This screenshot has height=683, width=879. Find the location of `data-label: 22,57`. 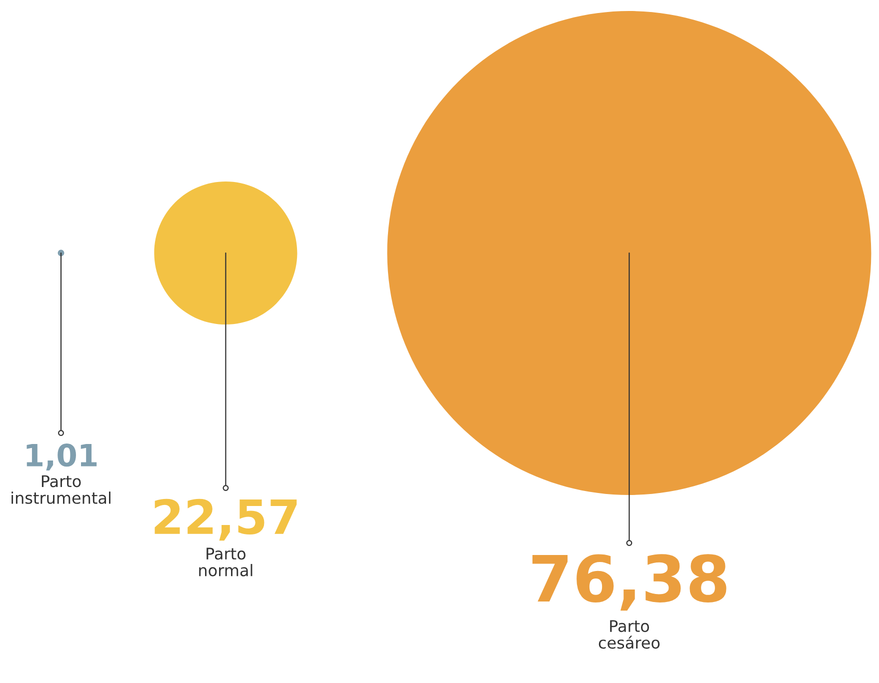

data-label: 22,57 is located at coordinates (225, 519).